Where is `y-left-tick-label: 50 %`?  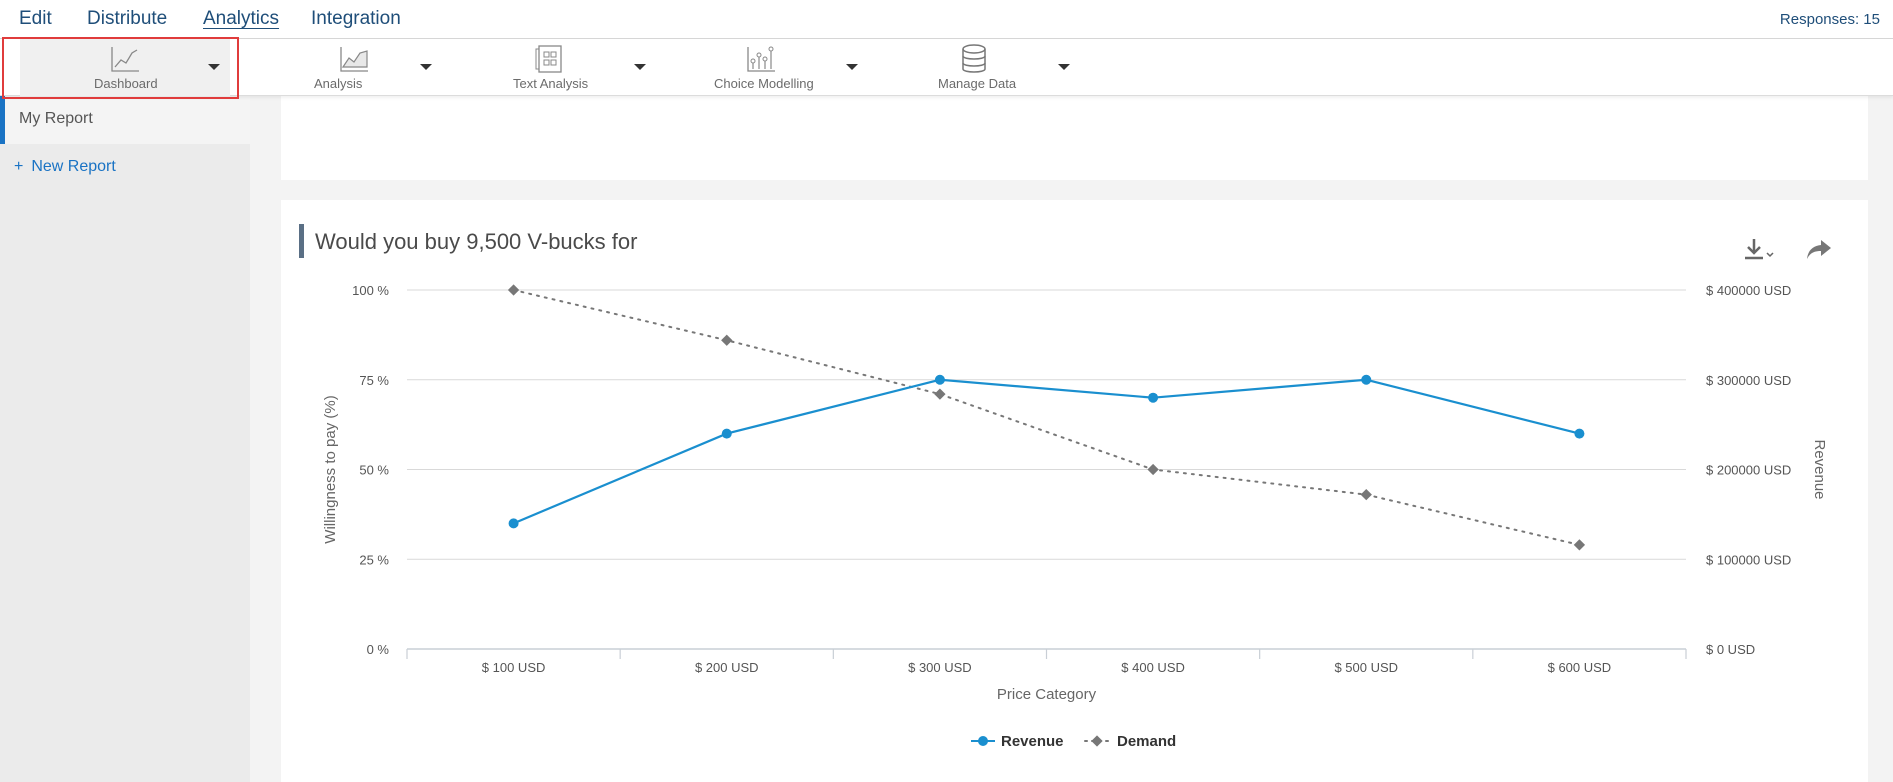 y-left-tick-label: 50 % is located at coordinates (374, 470).